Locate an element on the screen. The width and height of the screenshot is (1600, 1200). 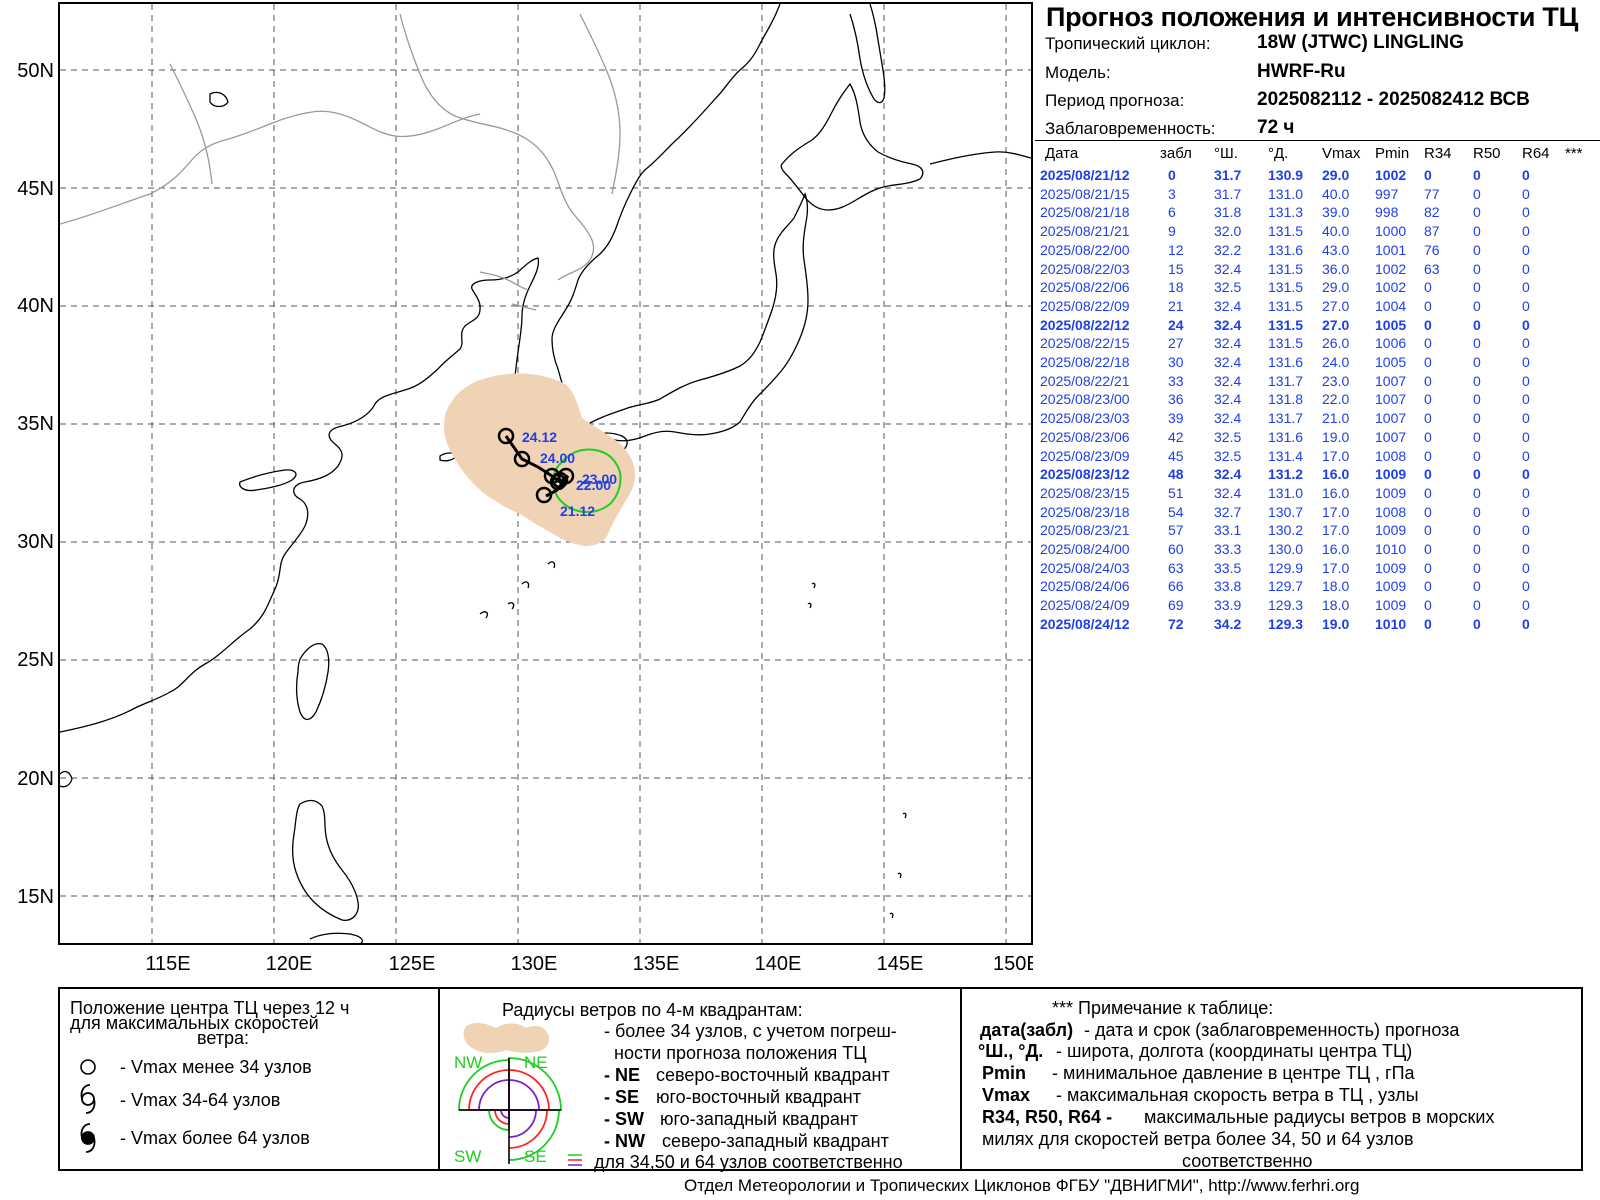
cell-date: 2025/08/24/09 is located at coordinates (1085, 605).